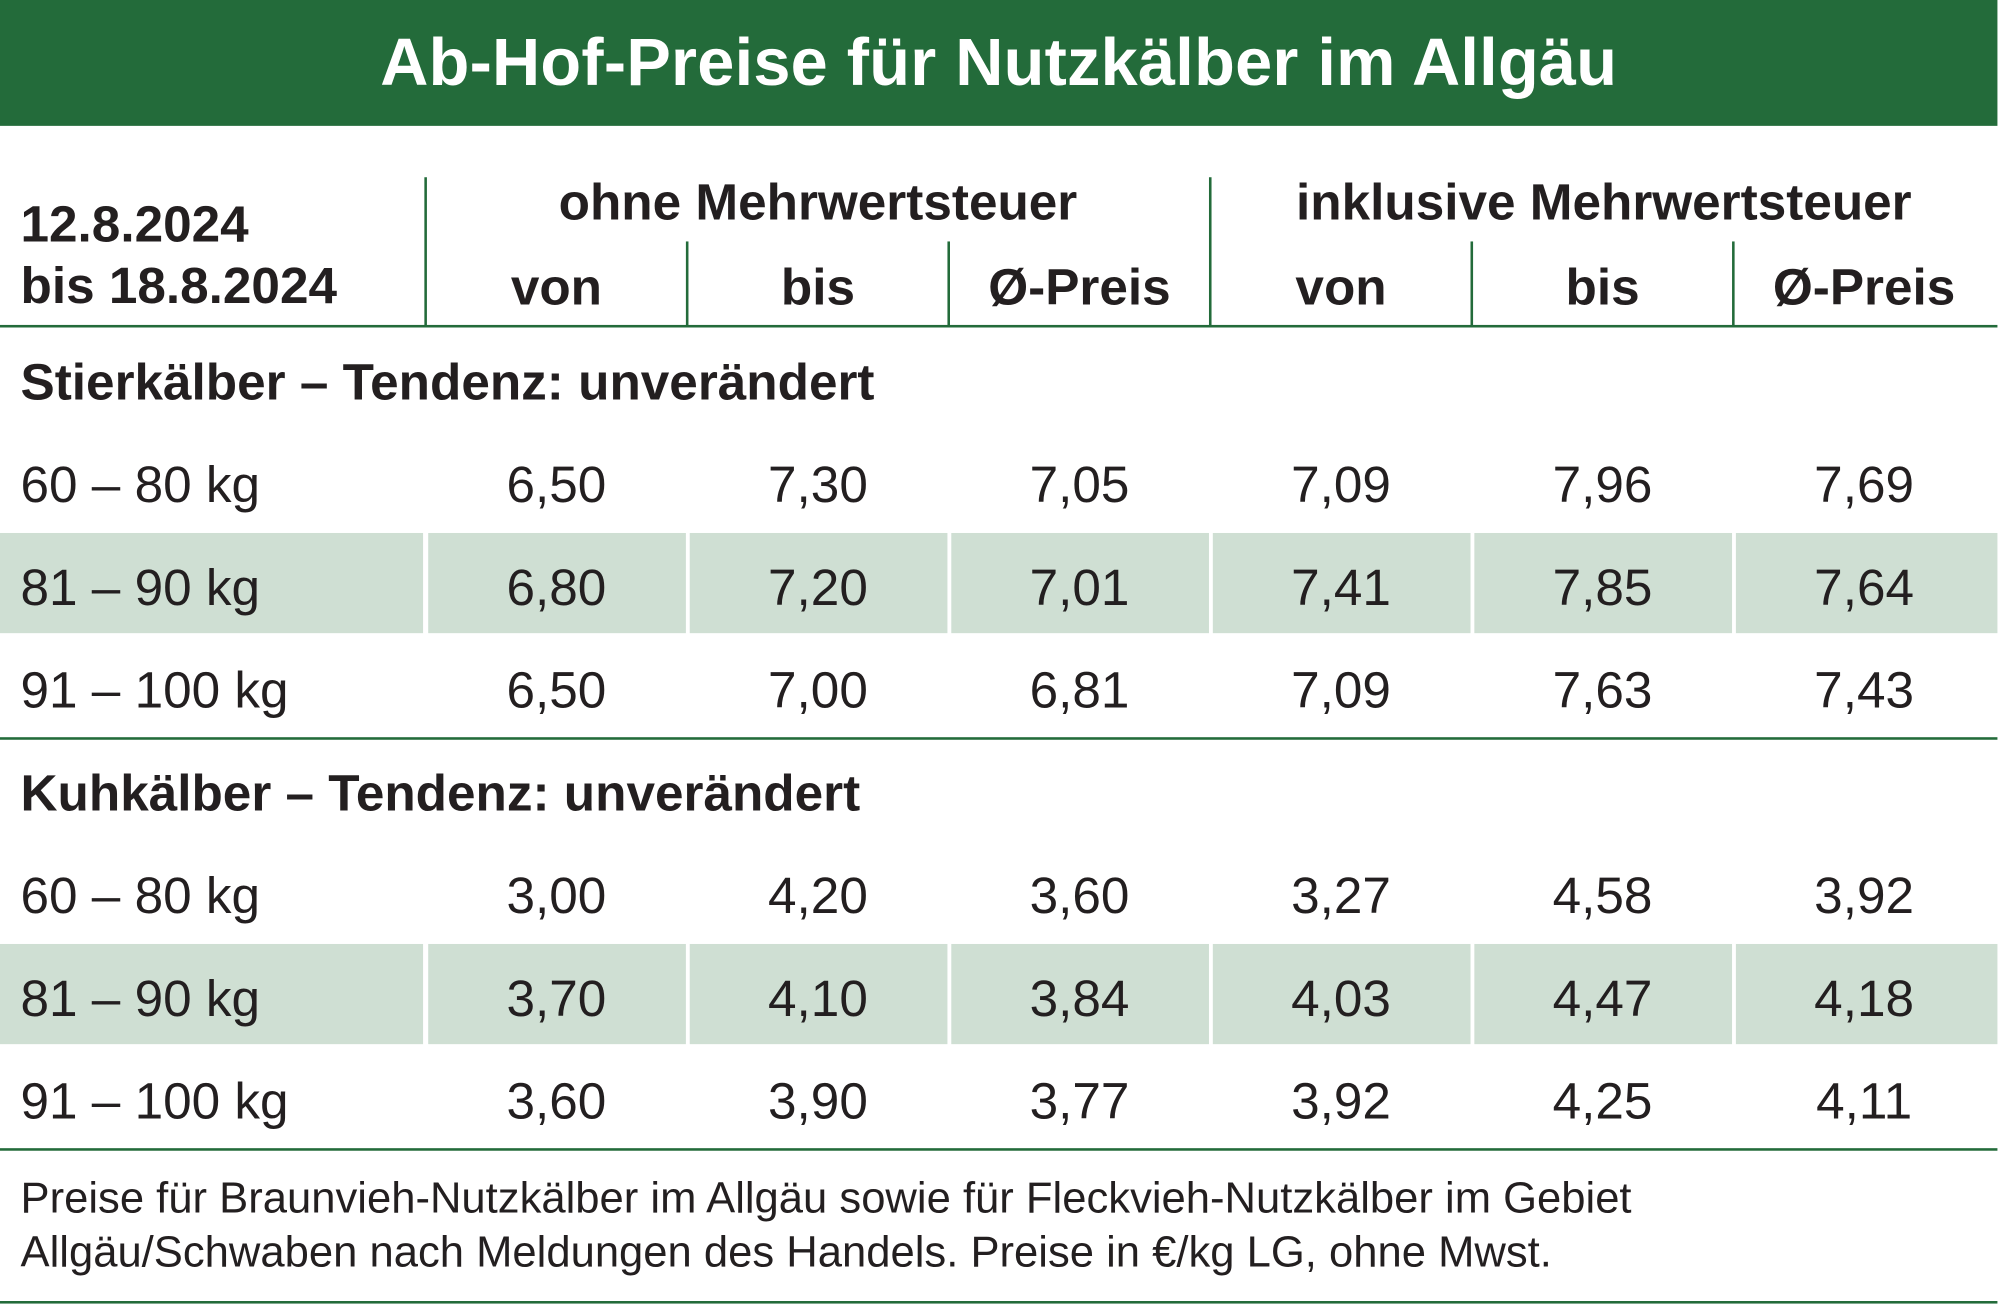  What do you see at coordinates (1602, 287) in the screenshot?
I see `column-header-bis-gross: bis` at bounding box center [1602, 287].